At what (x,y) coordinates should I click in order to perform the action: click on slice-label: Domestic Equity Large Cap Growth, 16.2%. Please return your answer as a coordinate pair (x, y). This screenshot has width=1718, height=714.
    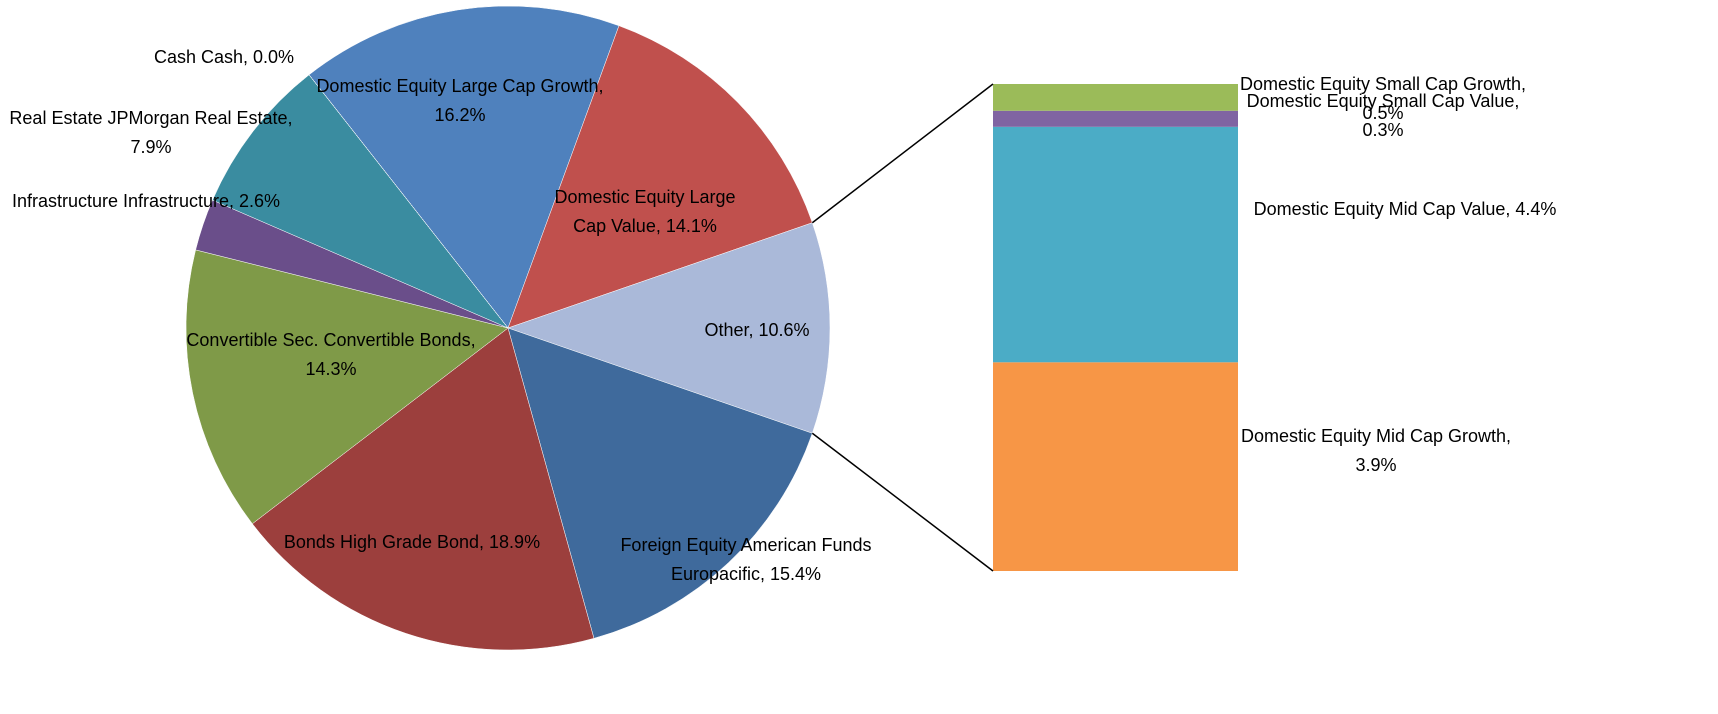
    Looking at the image, I should click on (460, 100).